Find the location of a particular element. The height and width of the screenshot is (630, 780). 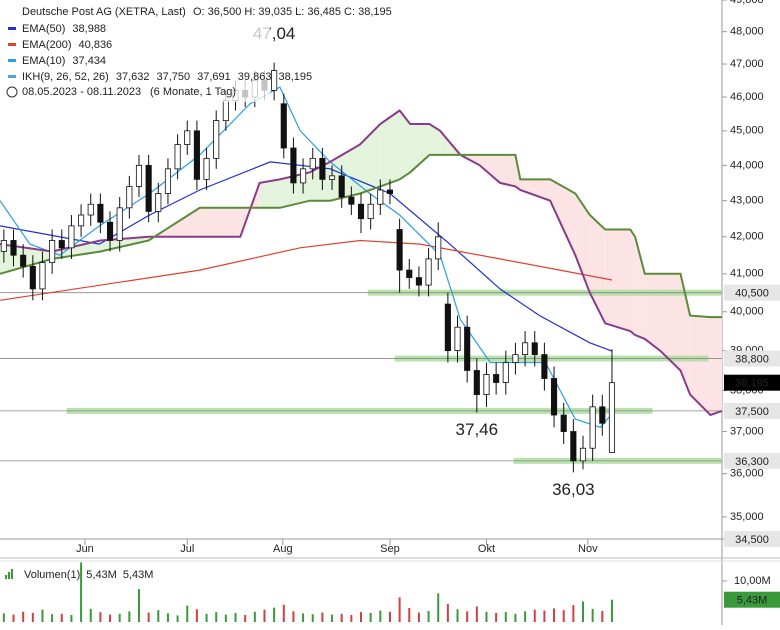

x-tick-label: Okt is located at coordinates (486, 549).